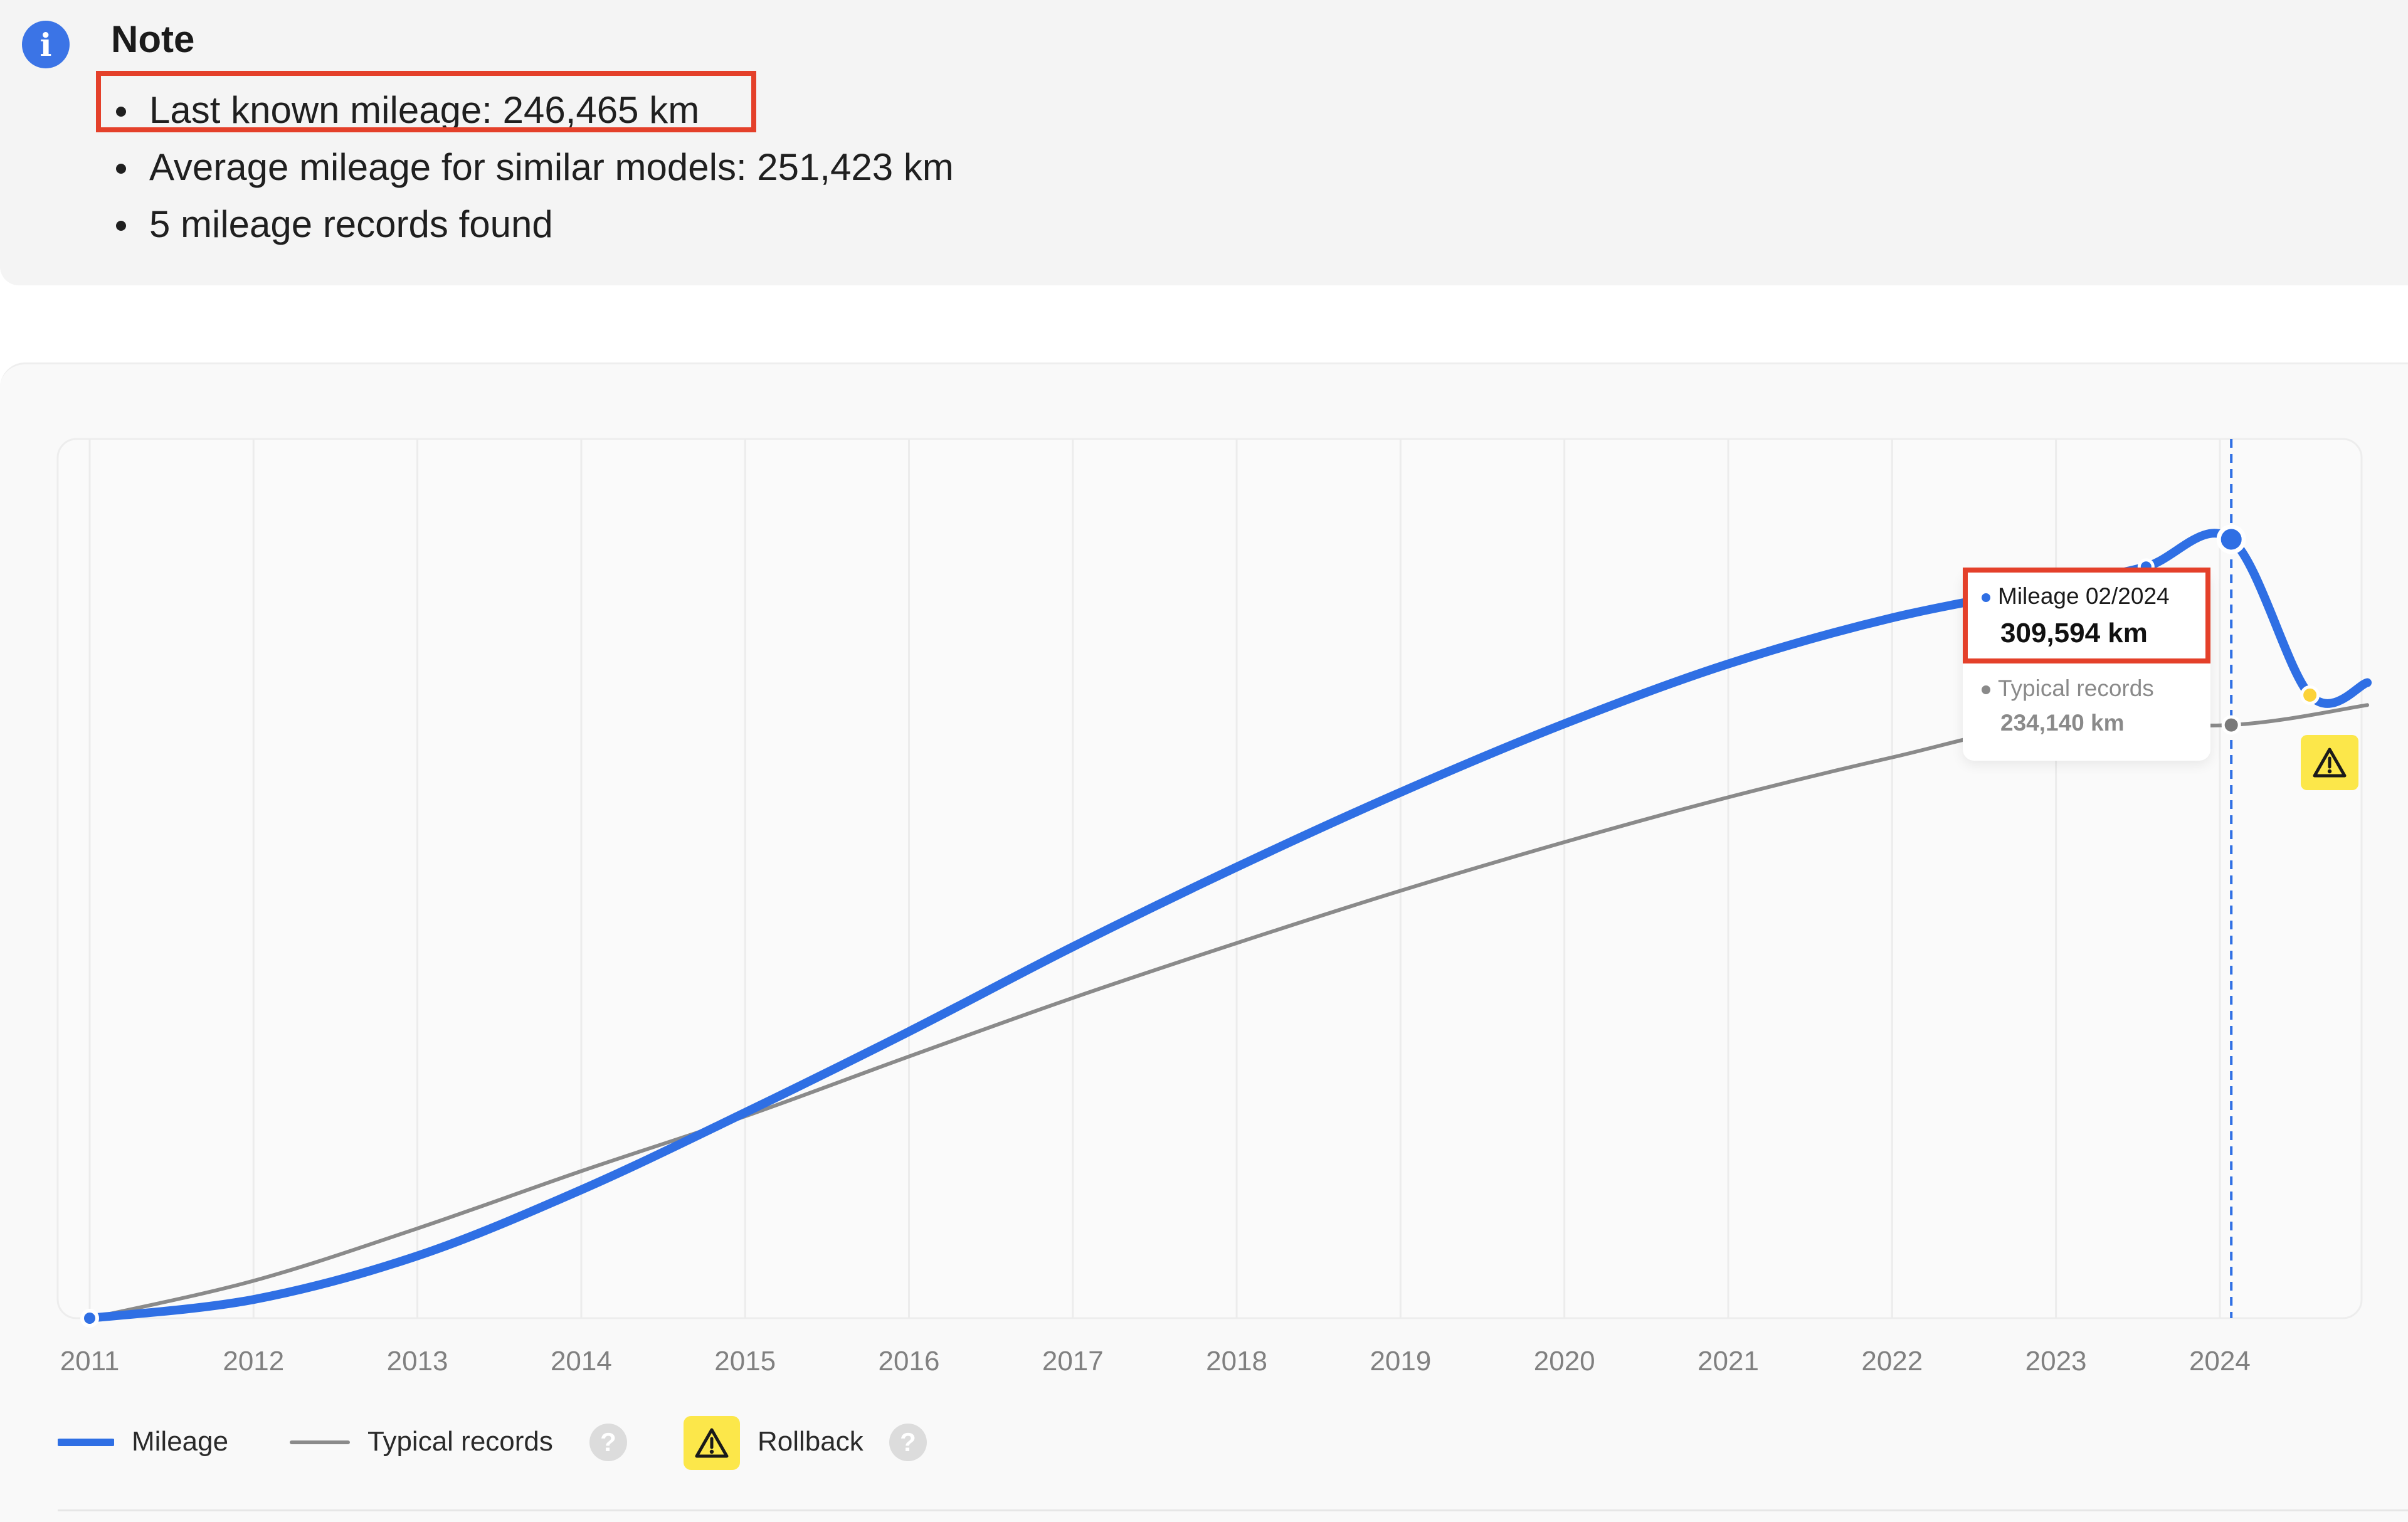 This screenshot has height=1522, width=2408. I want to click on mileage-point-active, so click(2231, 539).